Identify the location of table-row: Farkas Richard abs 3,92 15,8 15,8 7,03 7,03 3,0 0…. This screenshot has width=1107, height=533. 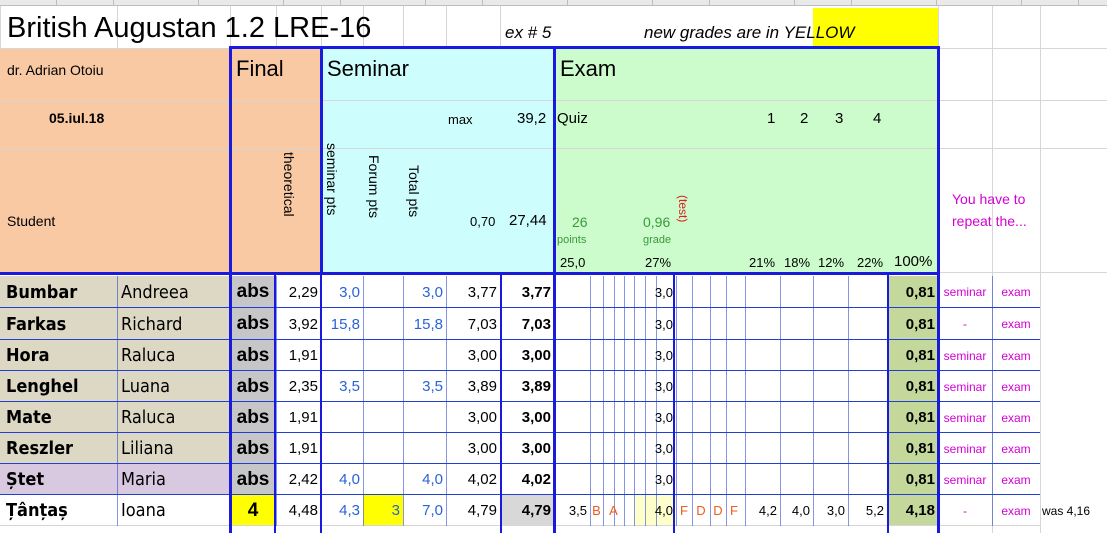
(553, 324).